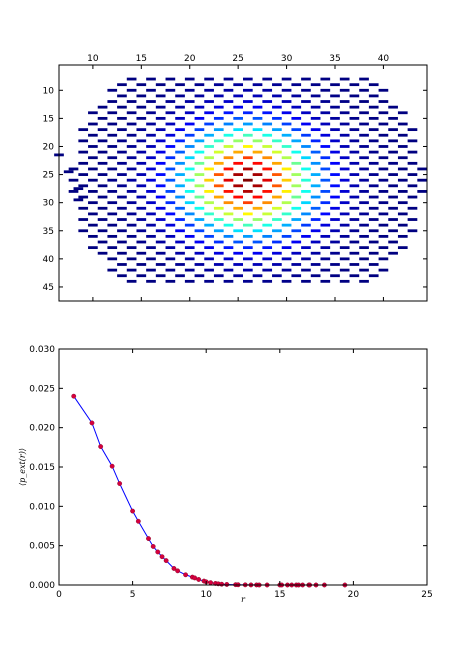 The image size is (474, 650). What do you see at coordinates (42, 468) in the screenshot?
I see `line-plot-y-tick-label: 0.015` at bounding box center [42, 468].